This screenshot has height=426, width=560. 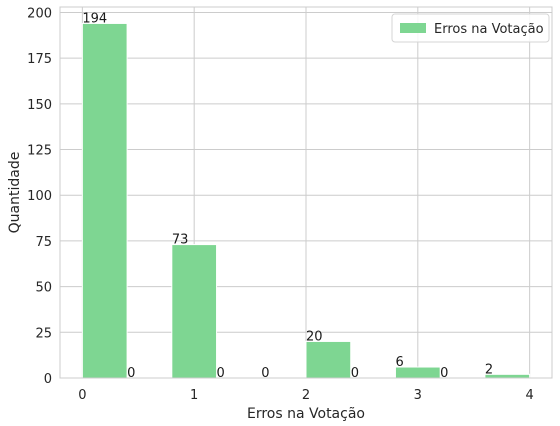 I want to click on bar-value-label: 194, so click(x=94, y=18).